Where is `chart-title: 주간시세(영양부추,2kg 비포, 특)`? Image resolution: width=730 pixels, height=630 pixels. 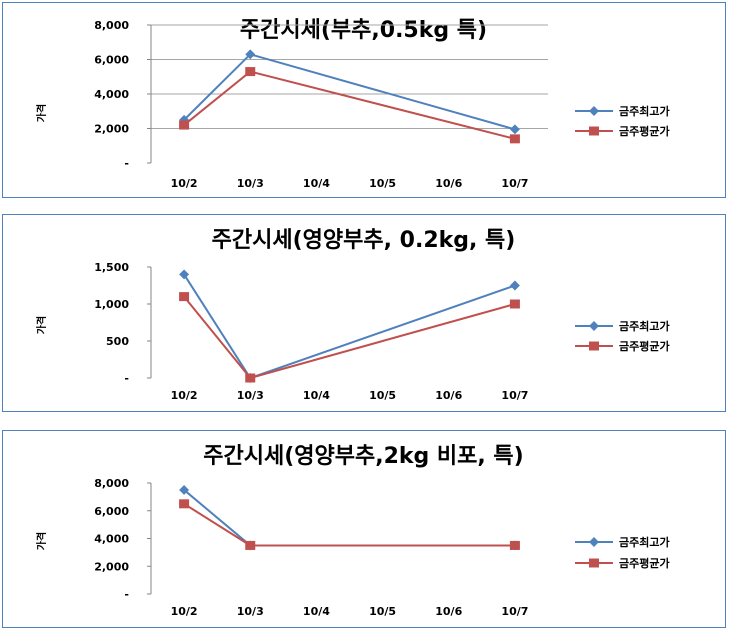 chart-title: 주간시세(영양부추,2kg 비포, 특) is located at coordinates (363, 456).